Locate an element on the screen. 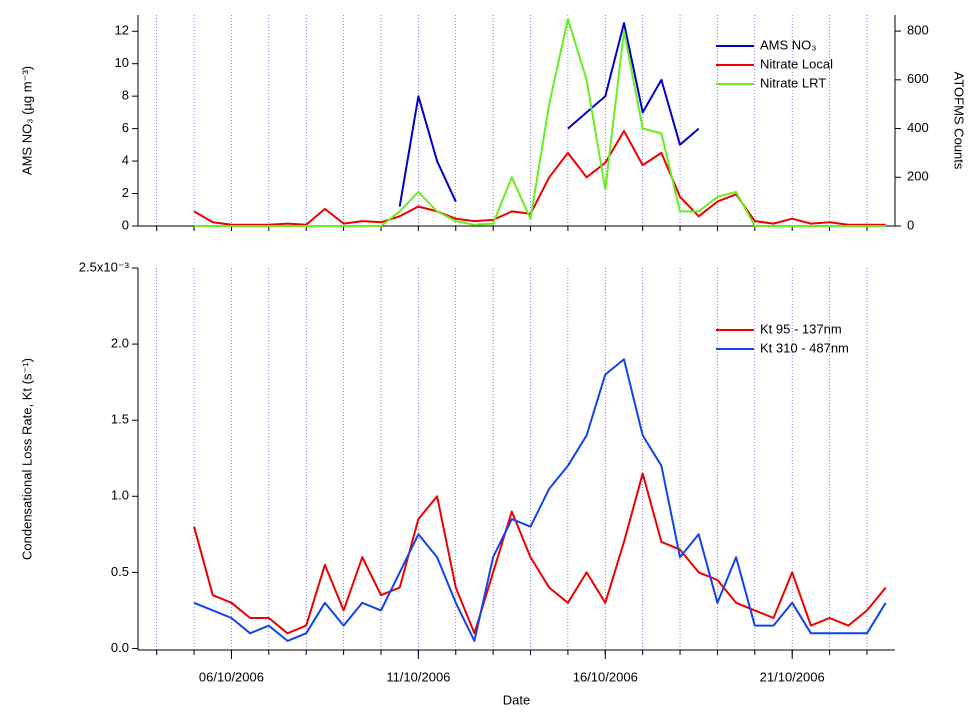 The width and height of the screenshot is (976, 714). y-tick-label: 2.0 is located at coordinates (120, 343).